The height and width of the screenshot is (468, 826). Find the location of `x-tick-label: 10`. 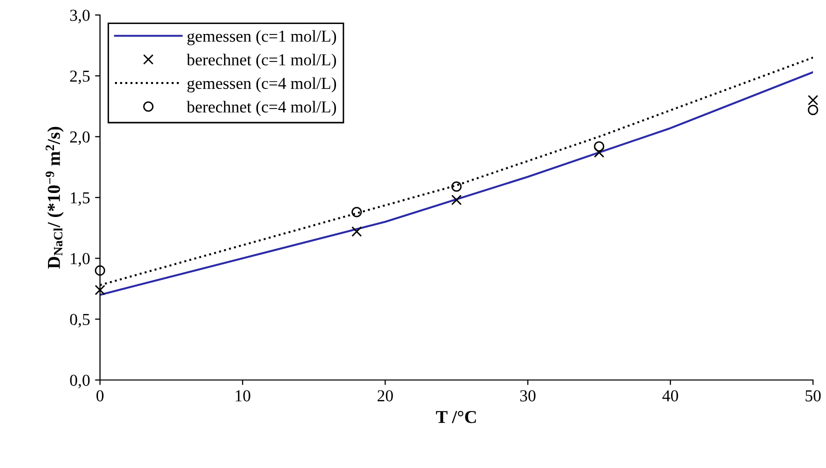

x-tick-label: 10 is located at coordinates (243, 396).